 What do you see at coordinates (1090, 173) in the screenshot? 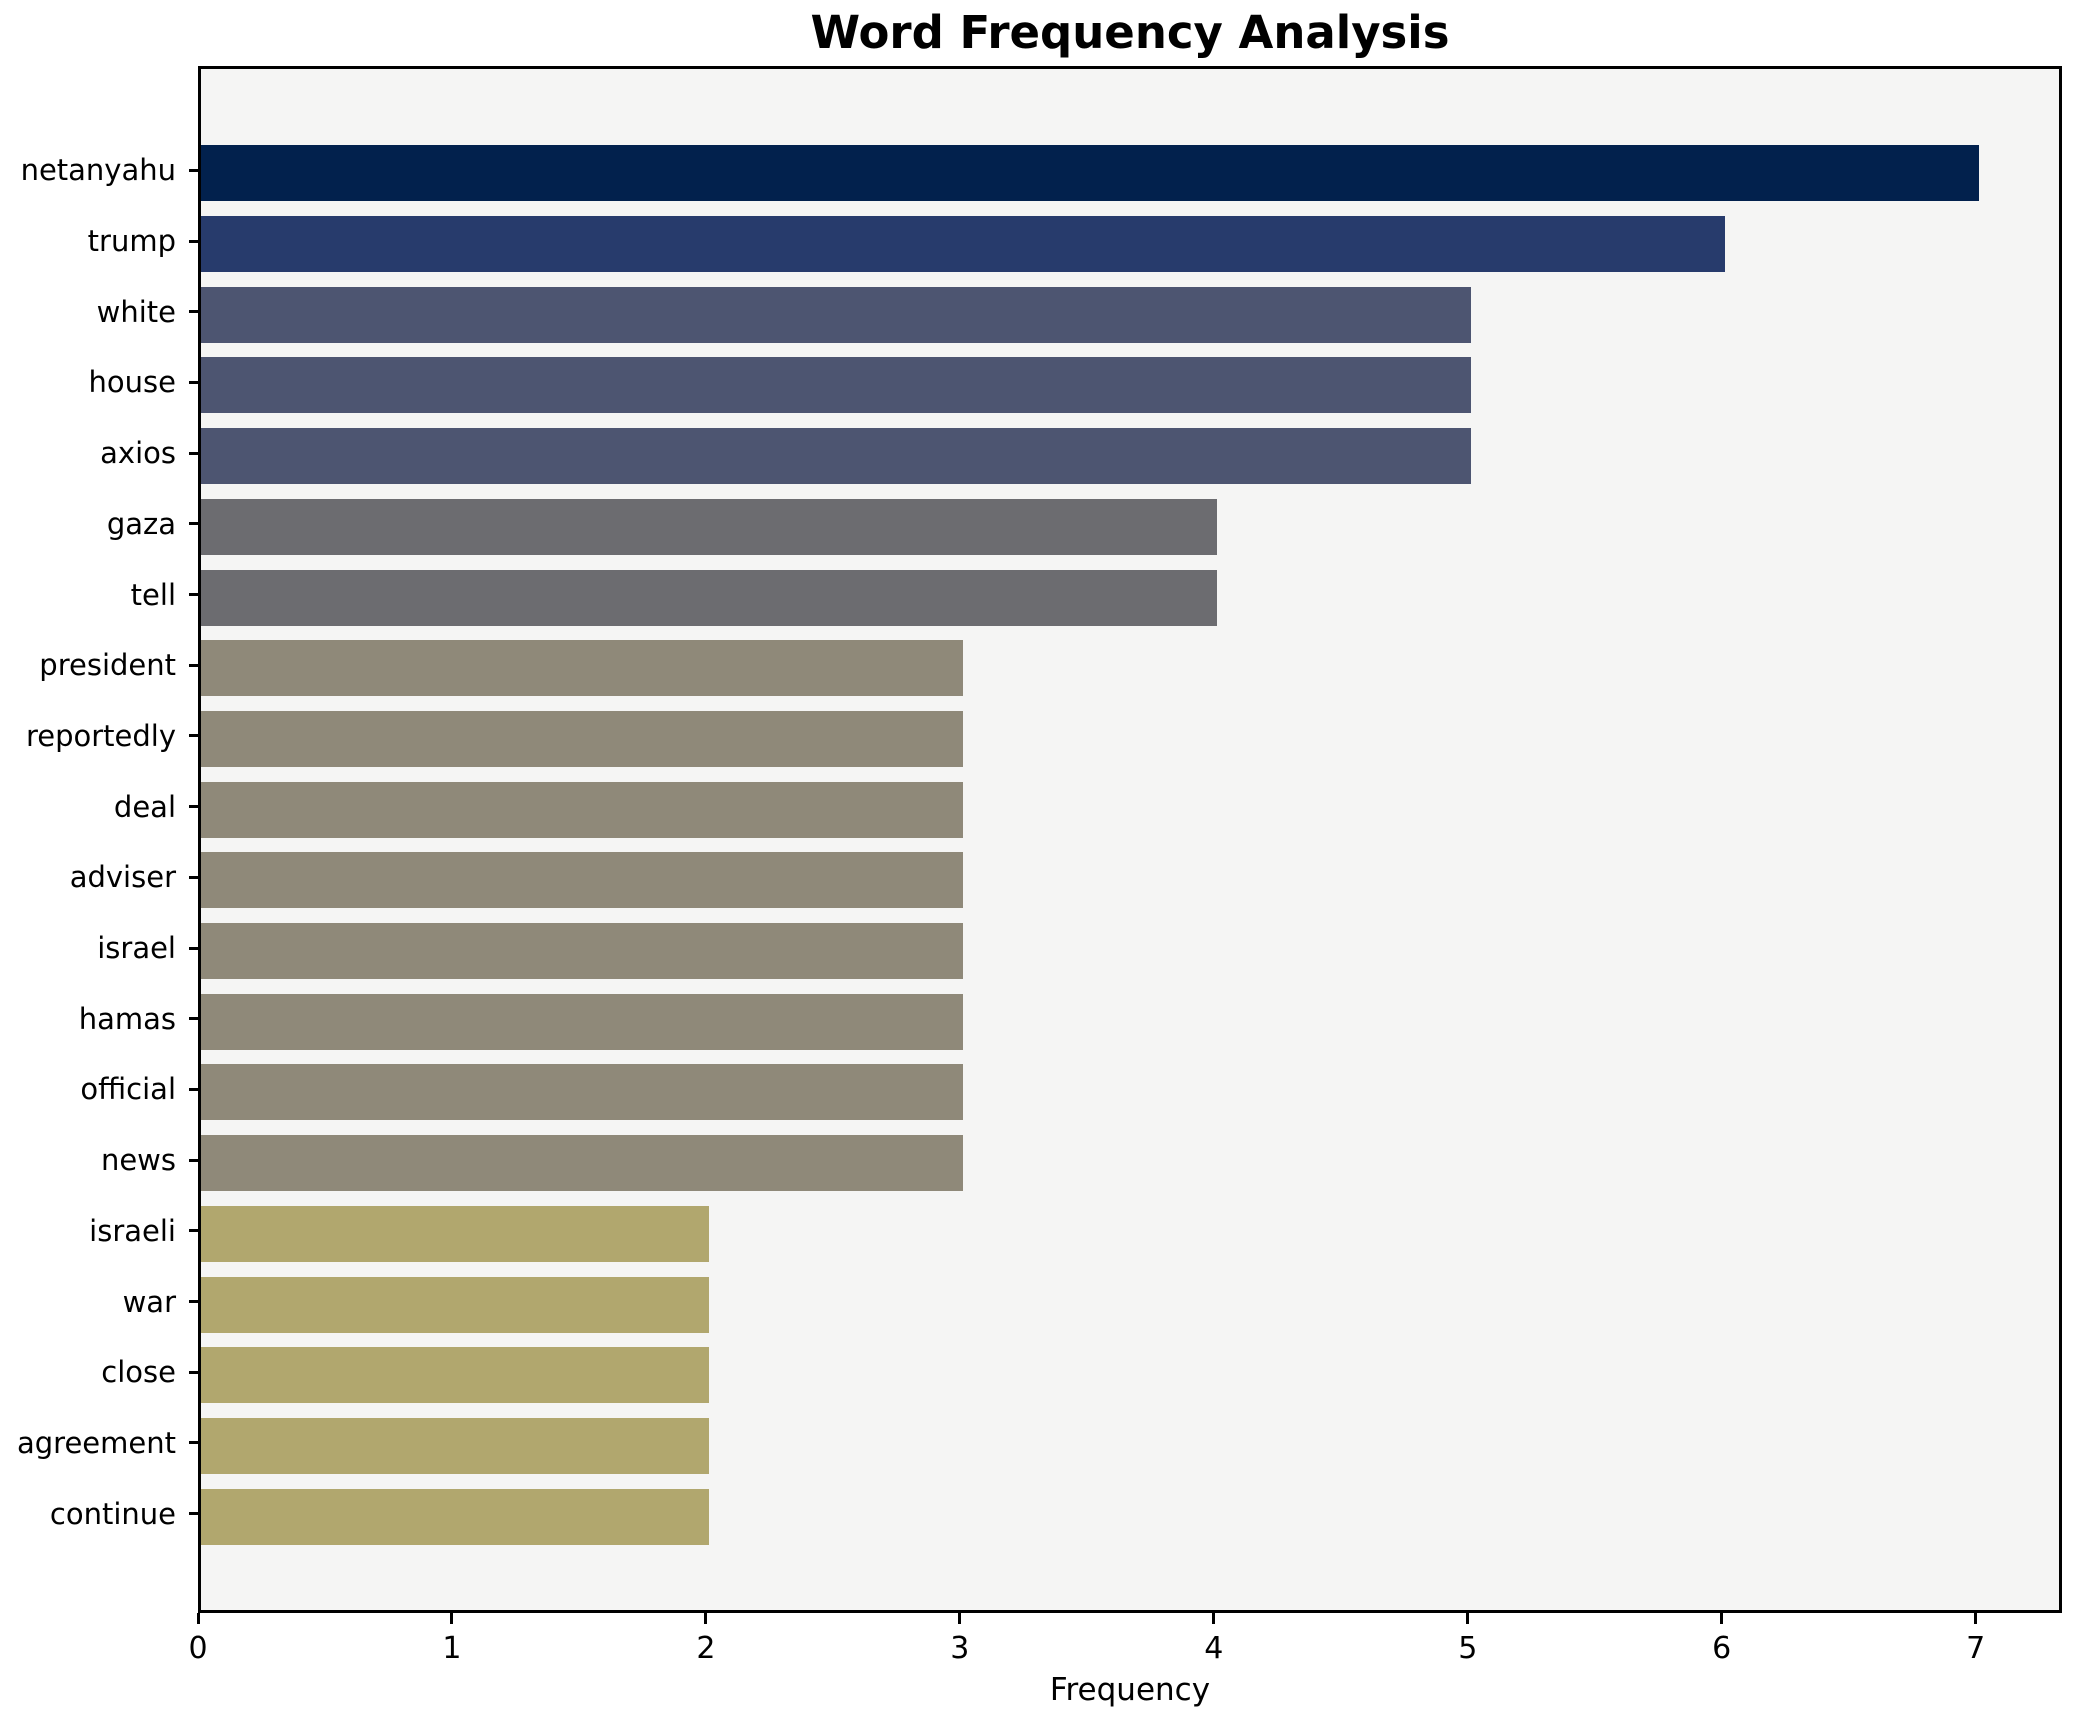
I see `bar-netanyahu` at bounding box center [1090, 173].